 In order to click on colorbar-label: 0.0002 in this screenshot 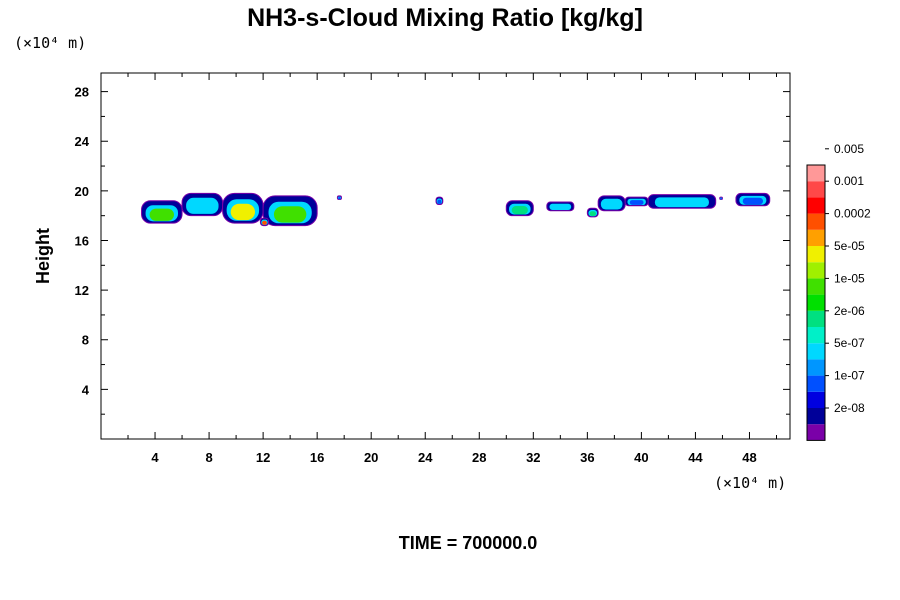, I will do `click(852, 214)`.